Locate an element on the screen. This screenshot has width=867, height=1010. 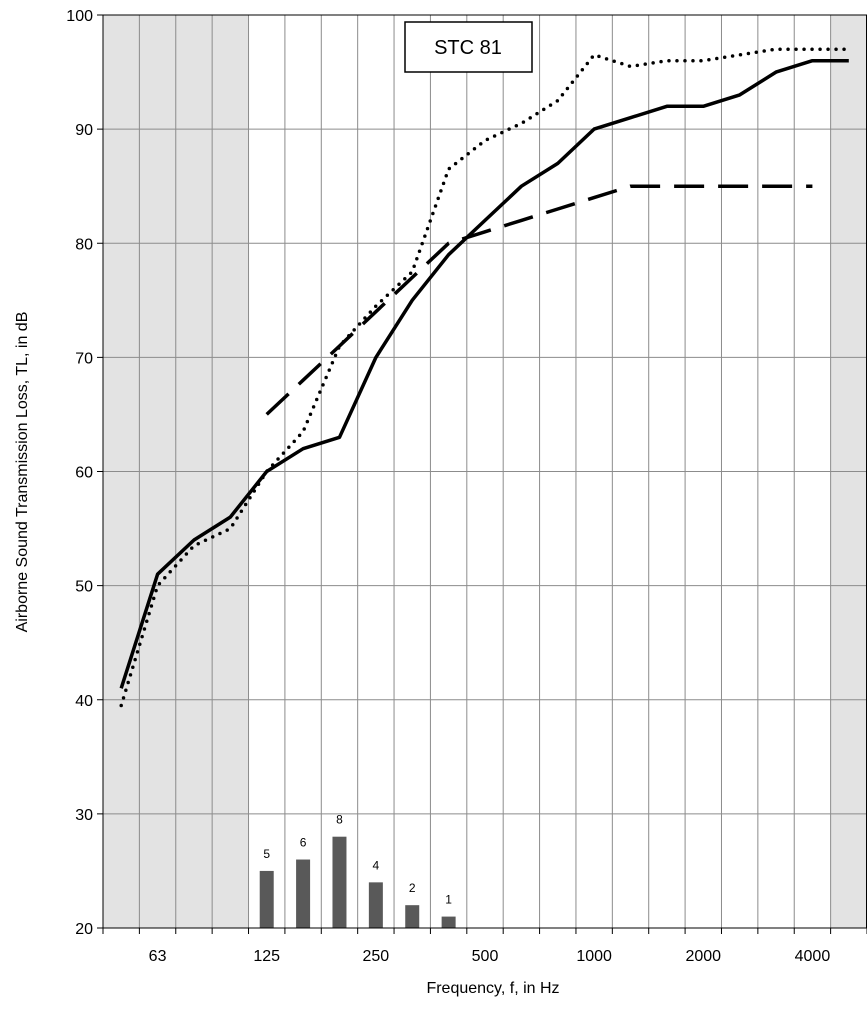
x-tick-label: 500 is located at coordinates (485, 956).